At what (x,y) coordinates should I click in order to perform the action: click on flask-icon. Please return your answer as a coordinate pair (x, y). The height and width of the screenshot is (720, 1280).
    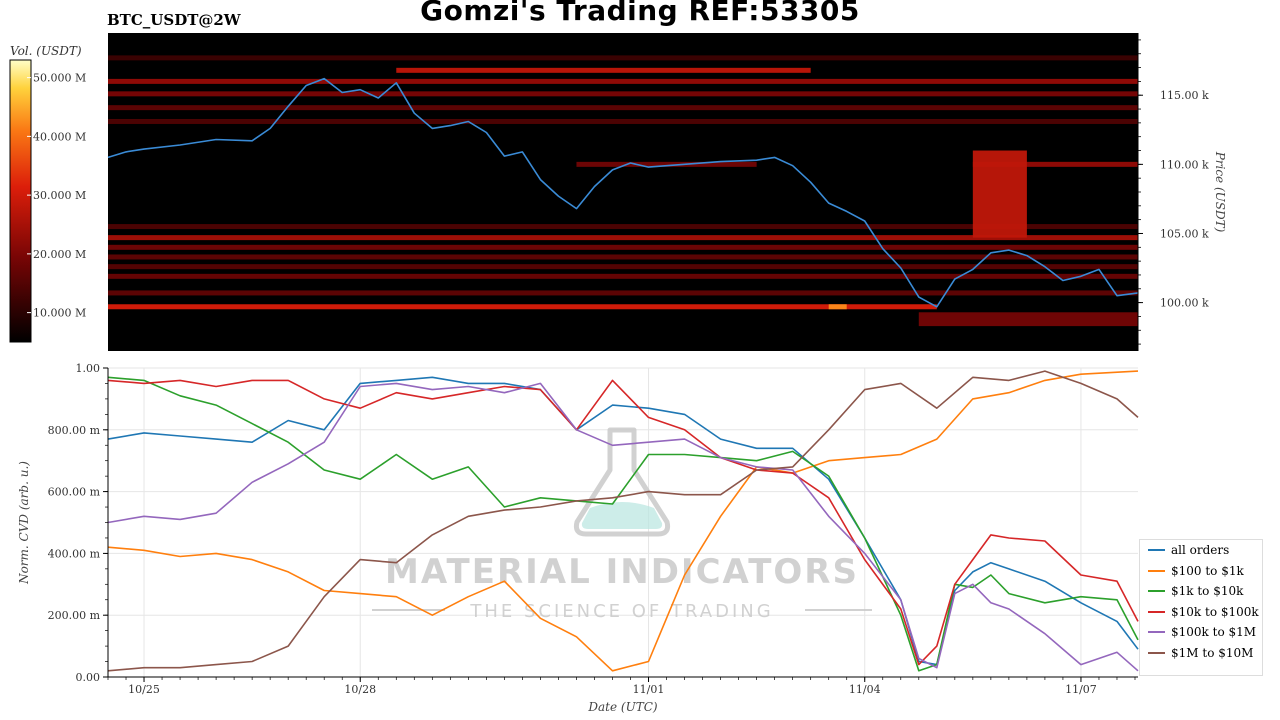
    Looking at the image, I should click on (622, 482).